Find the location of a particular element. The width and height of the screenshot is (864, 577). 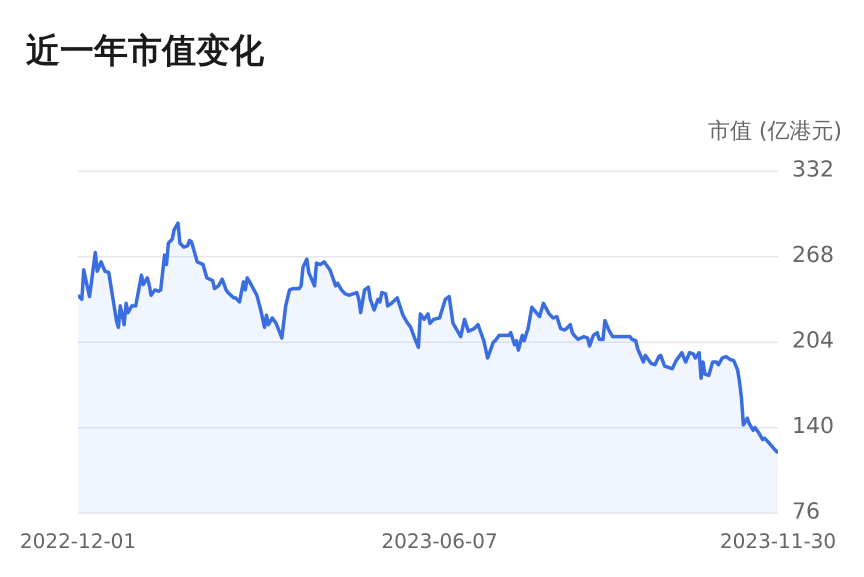

x-tick-label: 2022-12-01 is located at coordinates (78, 541).